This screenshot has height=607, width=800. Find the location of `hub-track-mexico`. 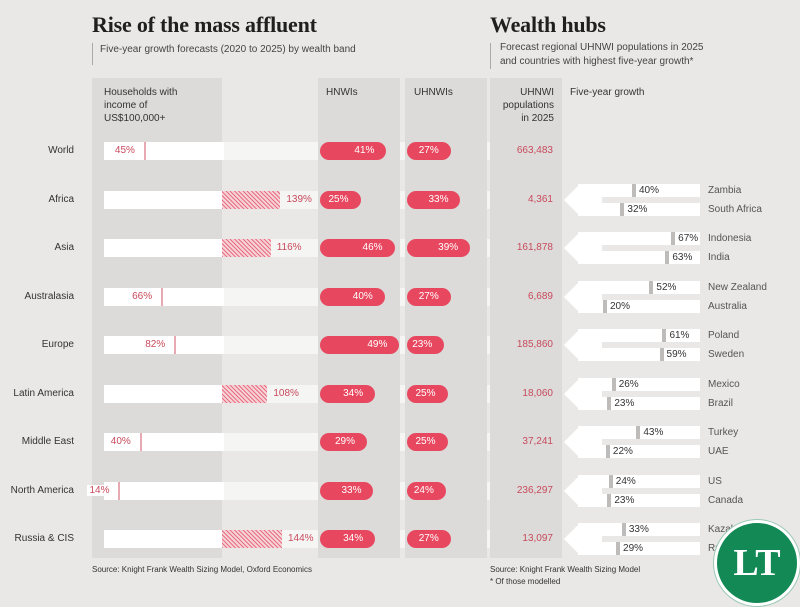

hub-track-mexico is located at coordinates (639, 384).